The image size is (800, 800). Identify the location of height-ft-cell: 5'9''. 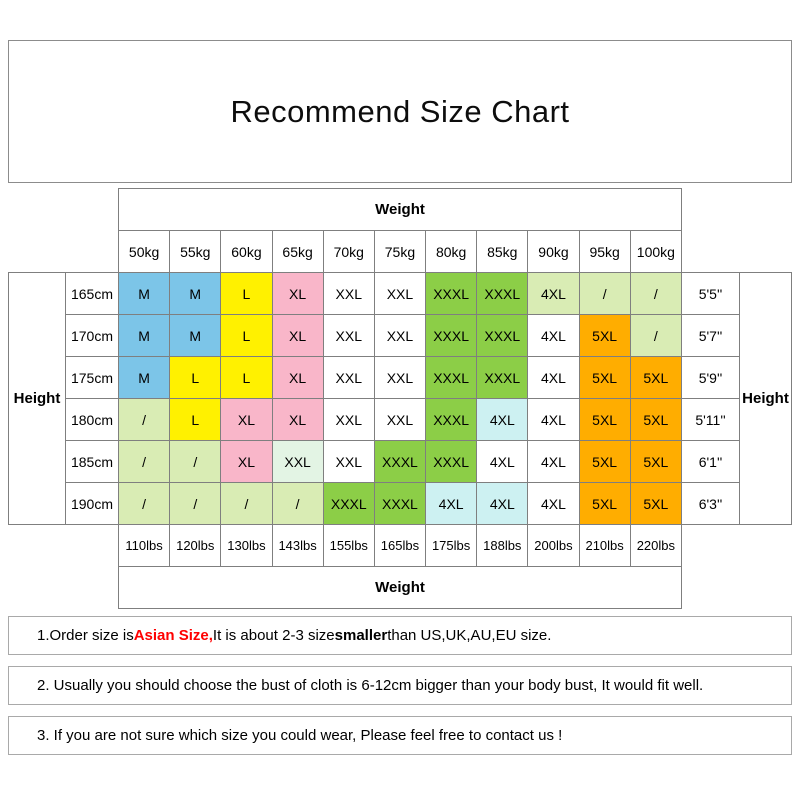
(710, 377).